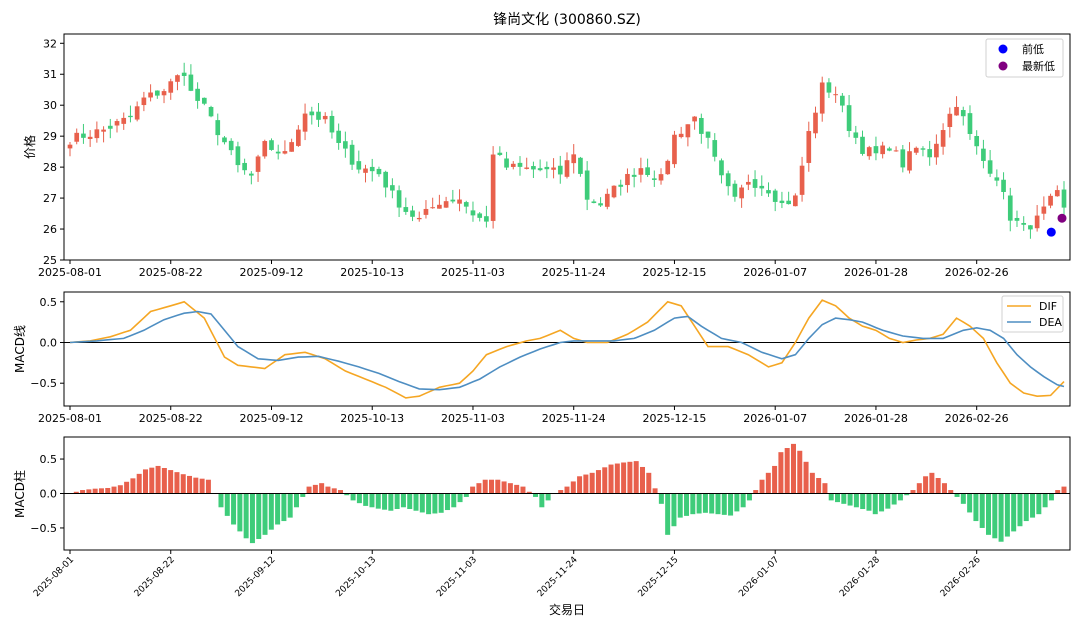 This screenshot has height=630, width=1080. I want to click on hist-xtick-label: 2025-08-22, so click(155, 577).